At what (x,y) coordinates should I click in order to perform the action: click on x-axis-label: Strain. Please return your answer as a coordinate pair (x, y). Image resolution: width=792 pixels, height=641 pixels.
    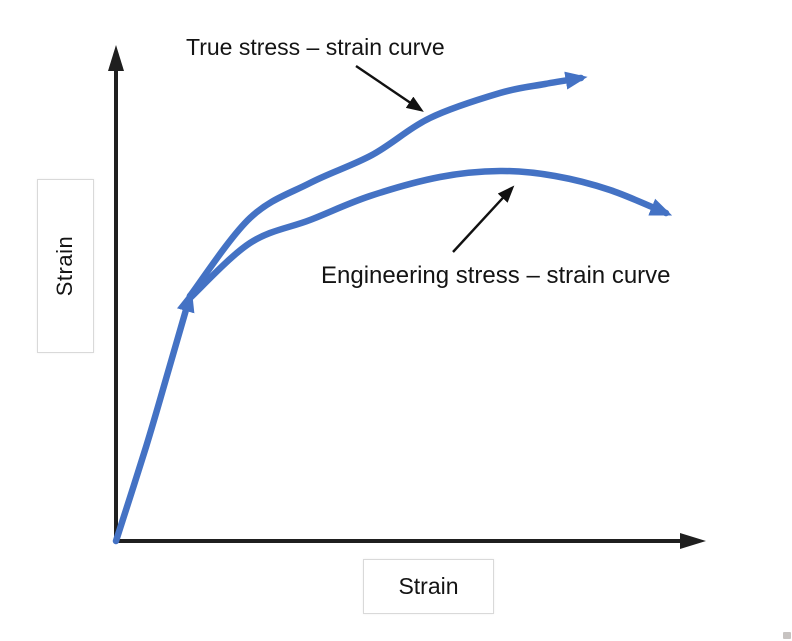
    Looking at the image, I should click on (428, 586).